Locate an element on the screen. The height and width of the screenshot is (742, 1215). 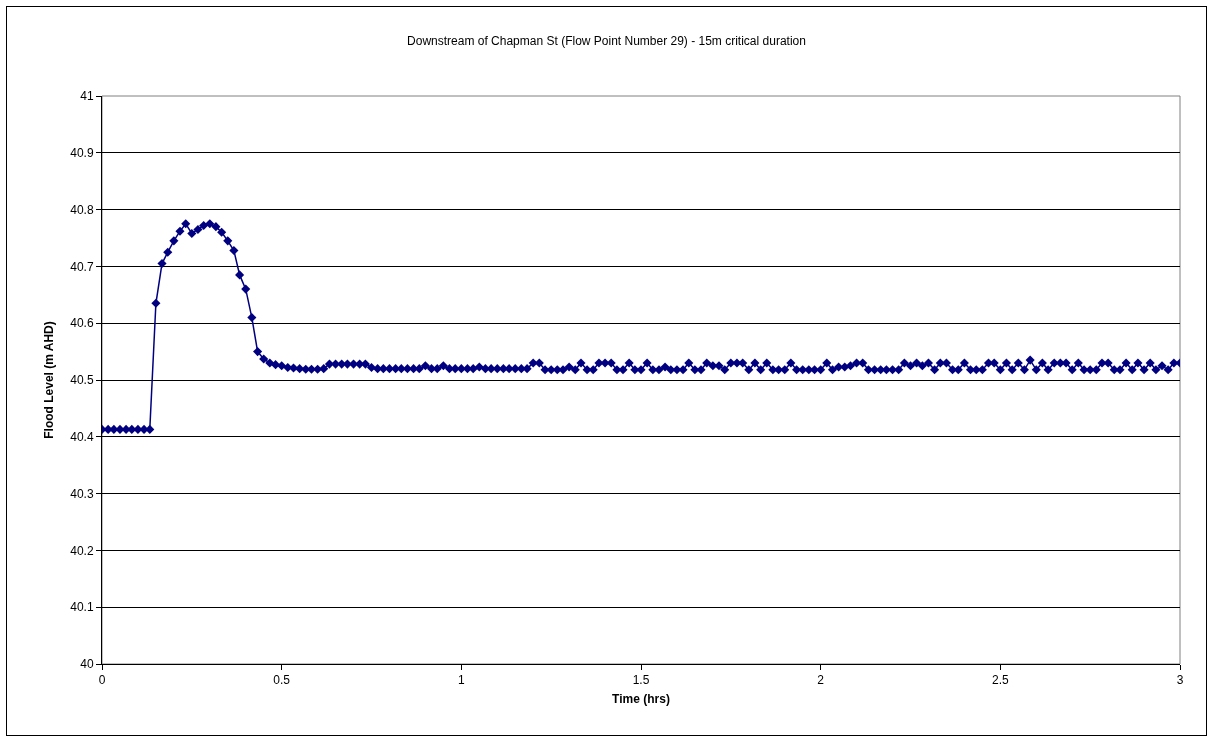
y-tick-label: 41 is located at coordinates (87, 96).